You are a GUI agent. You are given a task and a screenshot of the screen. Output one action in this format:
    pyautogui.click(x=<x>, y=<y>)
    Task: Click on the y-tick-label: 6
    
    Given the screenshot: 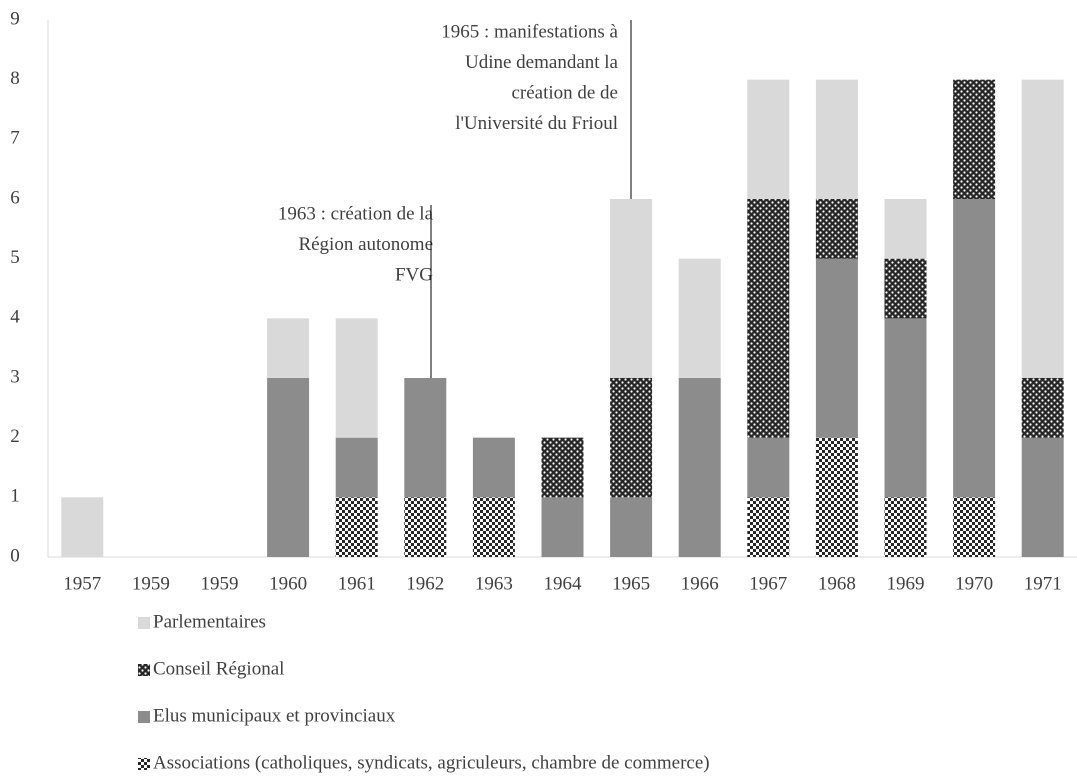 What is the action you would take?
    pyautogui.click(x=15, y=197)
    